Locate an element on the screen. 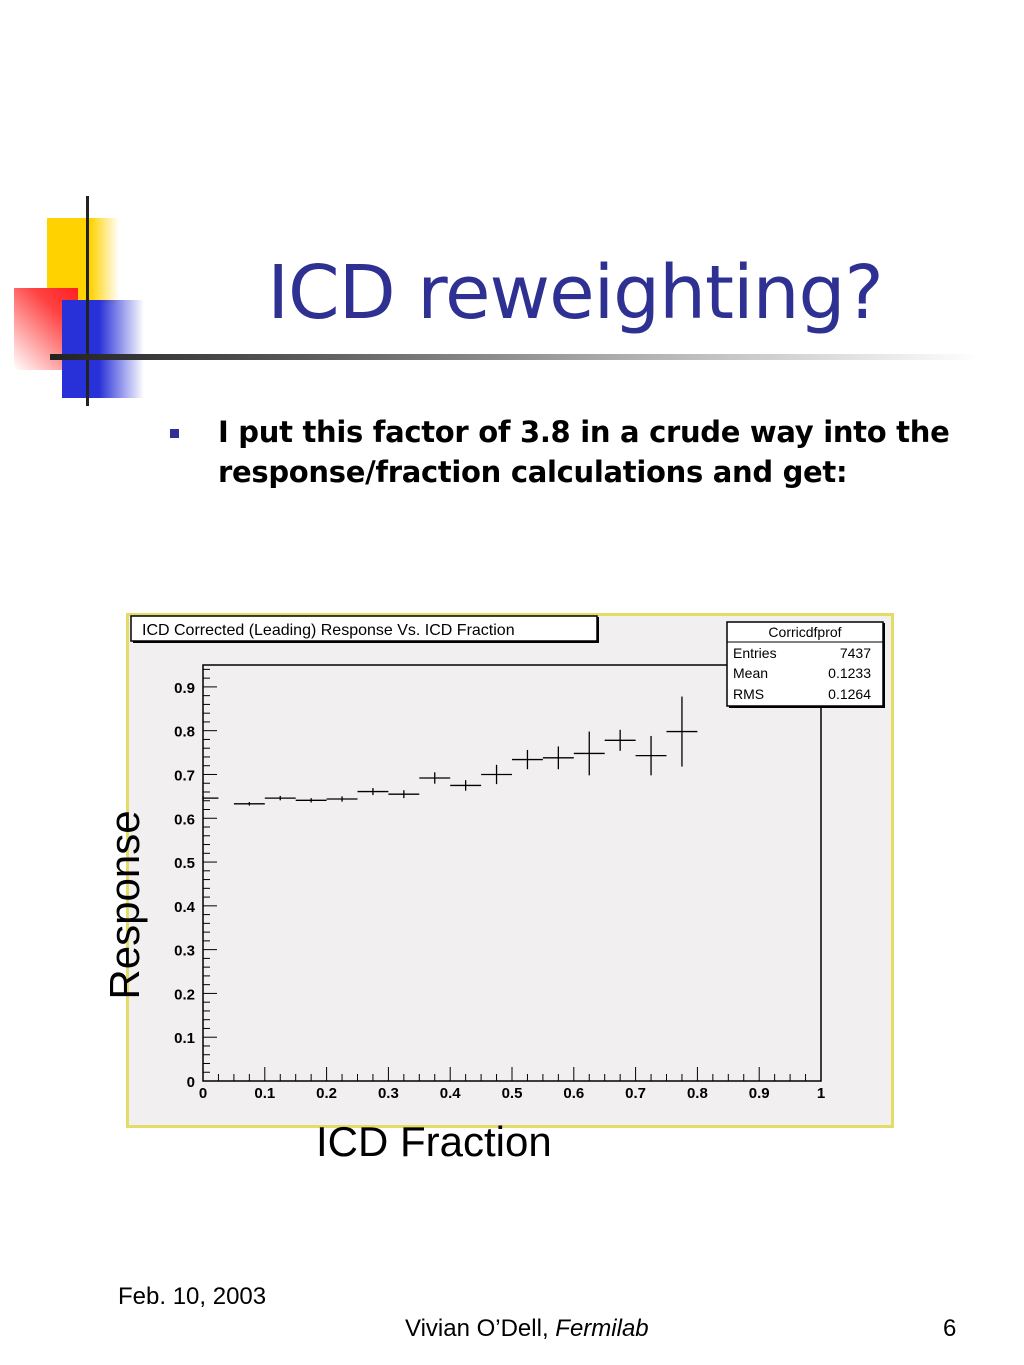 This screenshot has height=1365, width=1024. y-tick-label: 0 is located at coordinates (191, 1082).